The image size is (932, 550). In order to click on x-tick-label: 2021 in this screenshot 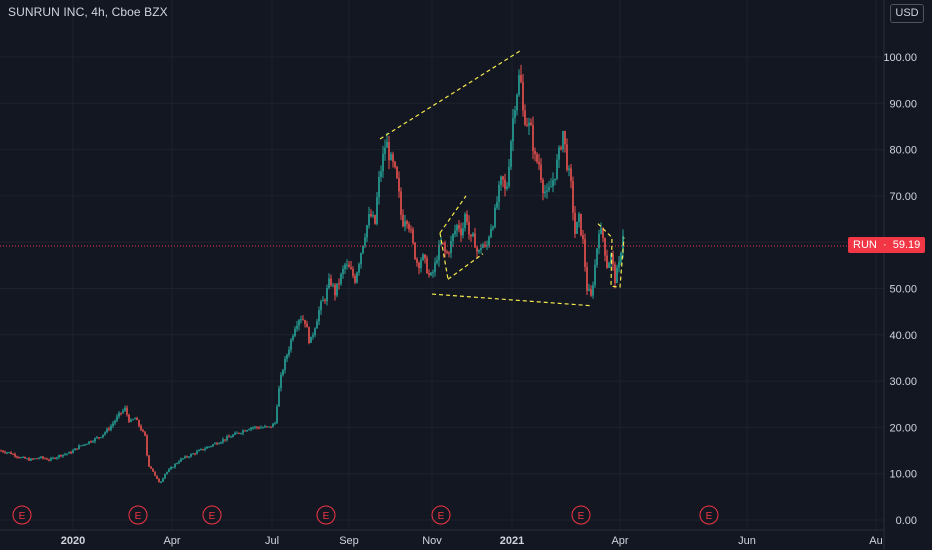, I will do `click(512, 541)`.